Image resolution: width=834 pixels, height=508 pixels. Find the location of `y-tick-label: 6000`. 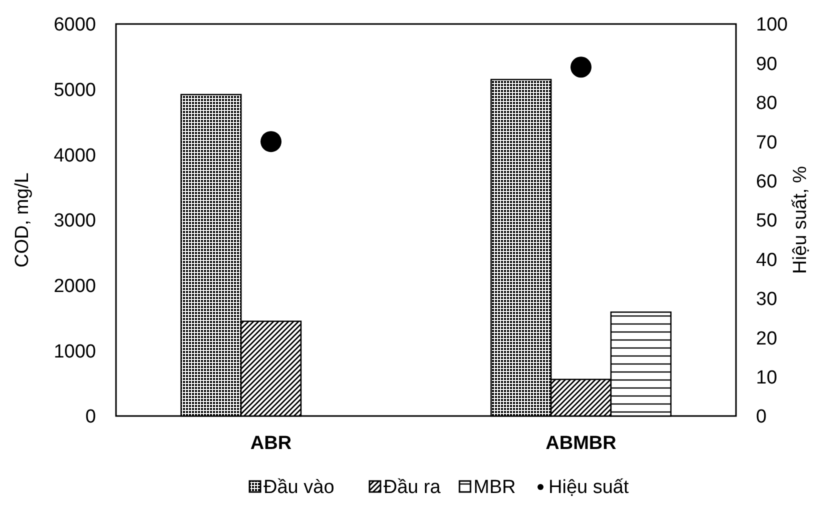

y-tick-label: 6000 is located at coordinates (75, 25).